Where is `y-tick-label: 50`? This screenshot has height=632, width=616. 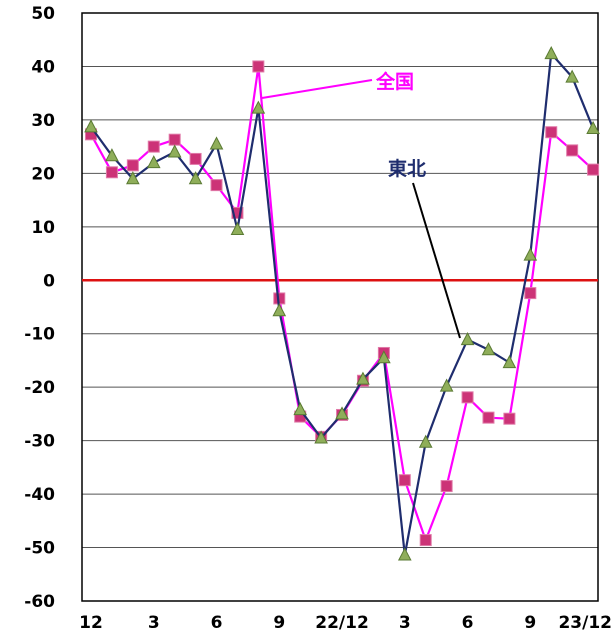 y-tick-label: 50 is located at coordinates (43, 14).